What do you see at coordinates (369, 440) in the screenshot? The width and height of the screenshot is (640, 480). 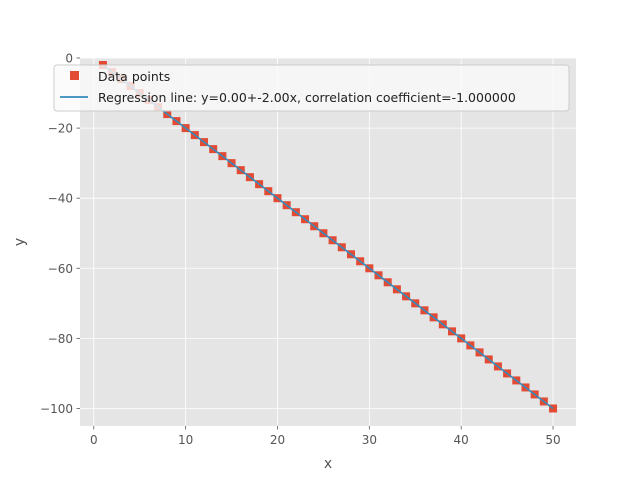 I see `x-tick-label: 30` at bounding box center [369, 440].